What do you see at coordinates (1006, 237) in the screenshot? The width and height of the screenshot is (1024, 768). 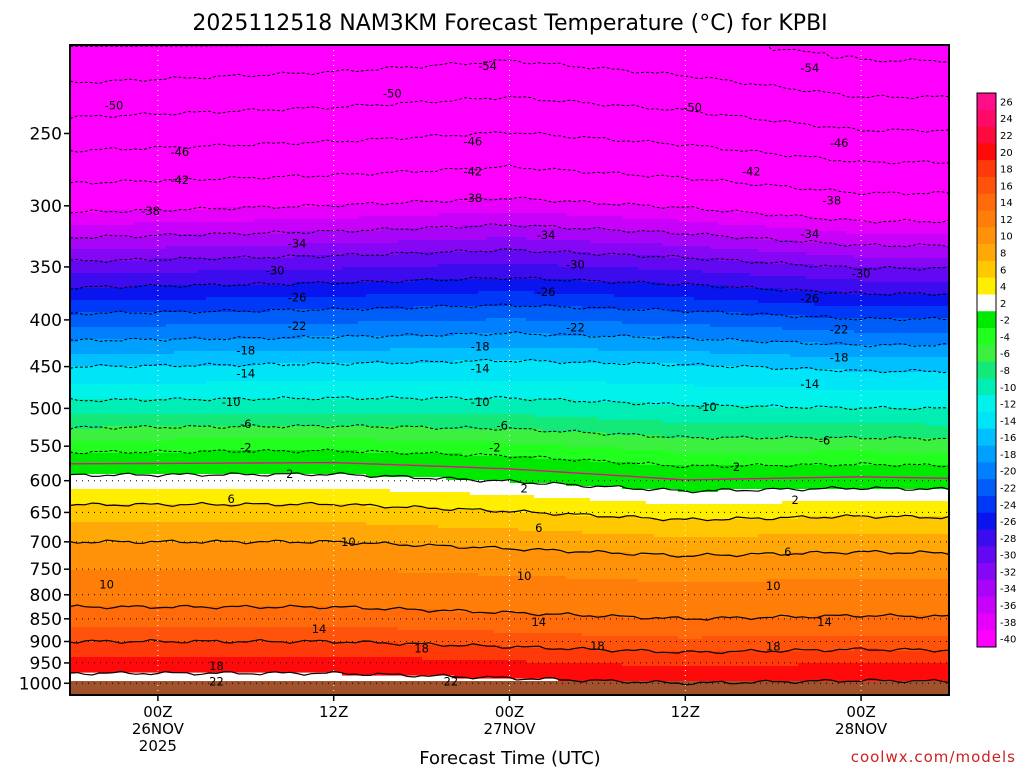 I see `colorbar-label: 10` at bounding box center [1006, 237].